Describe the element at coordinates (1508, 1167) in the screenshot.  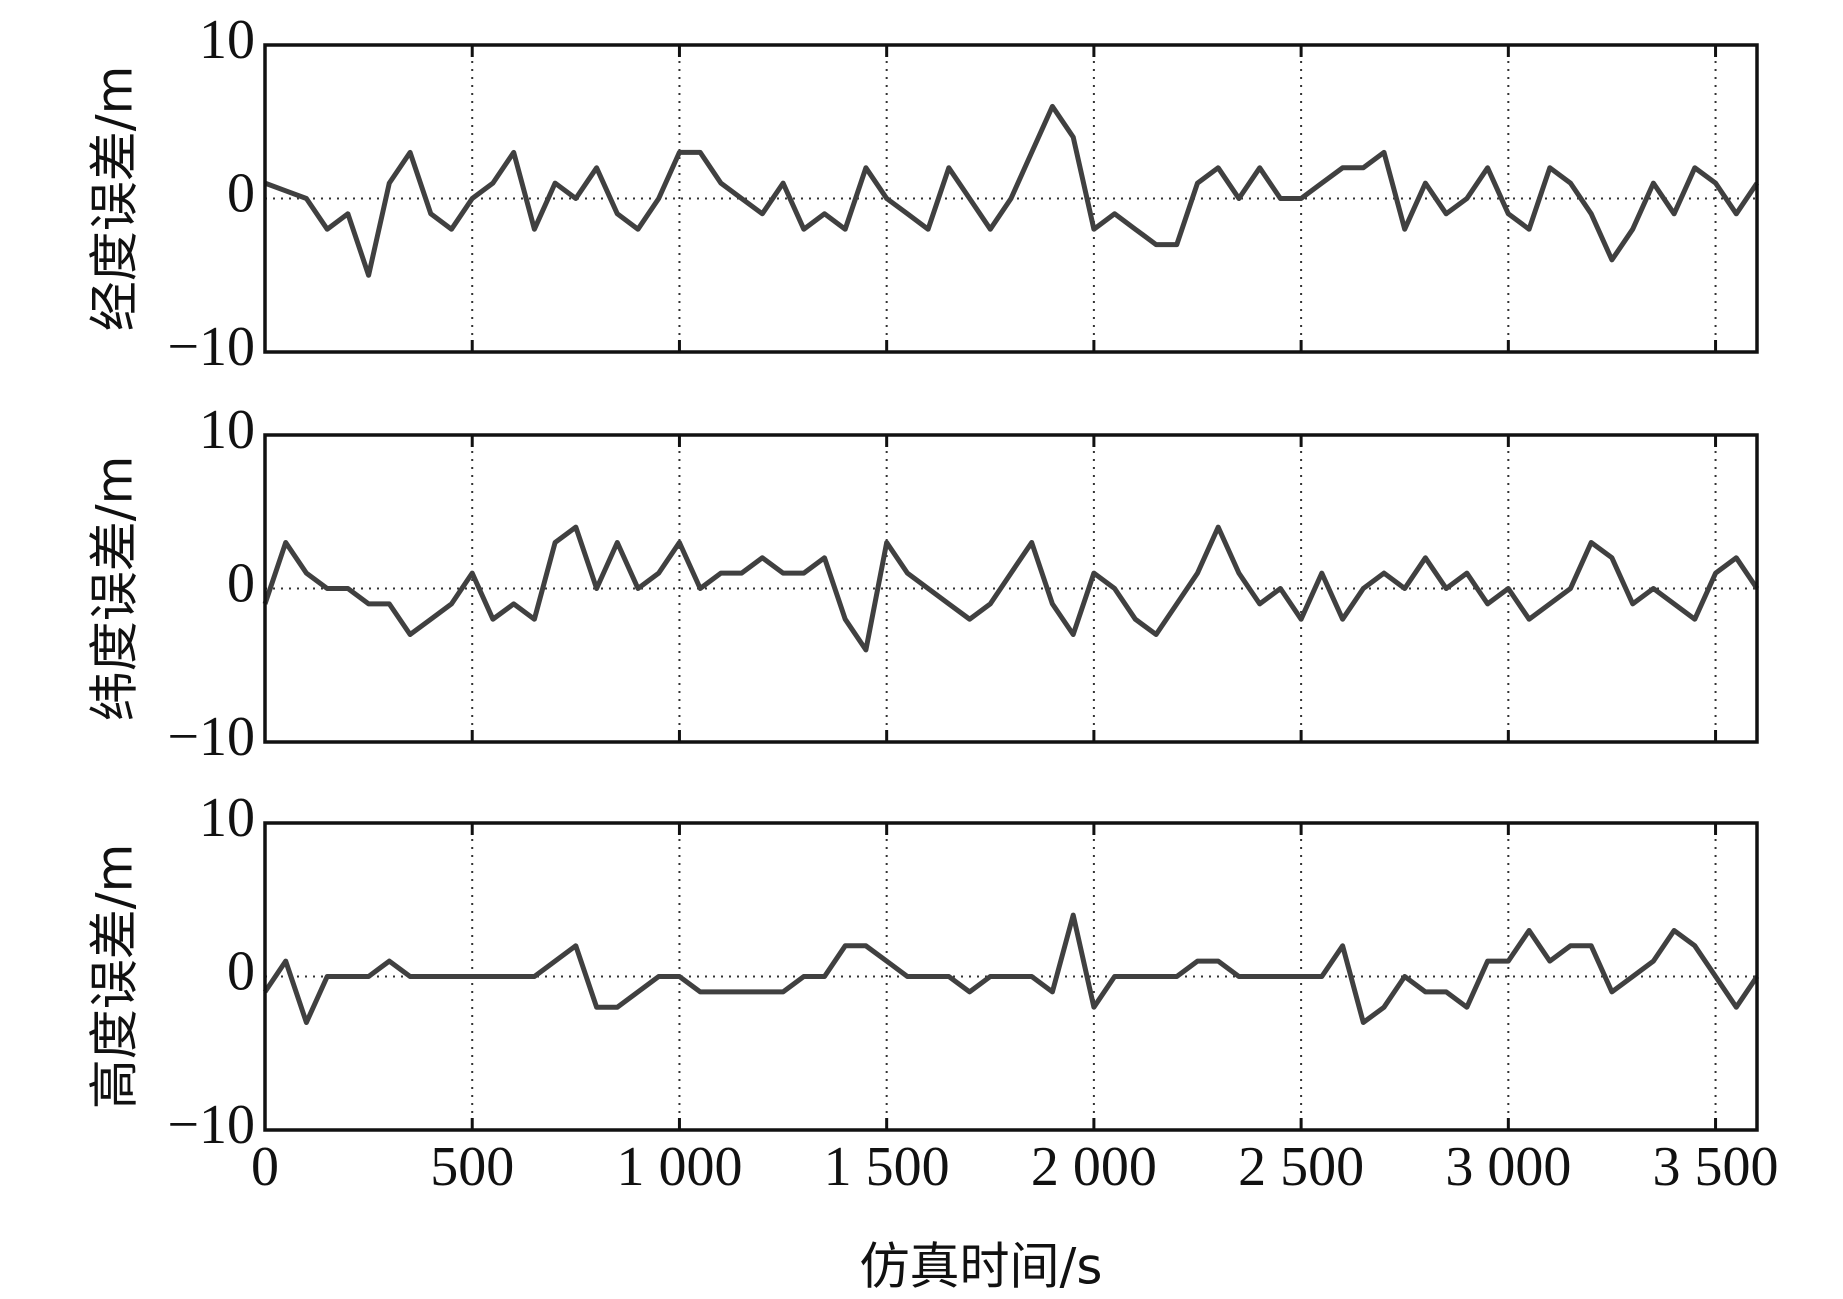
I see `x-tick-label: 3 000` at that location.